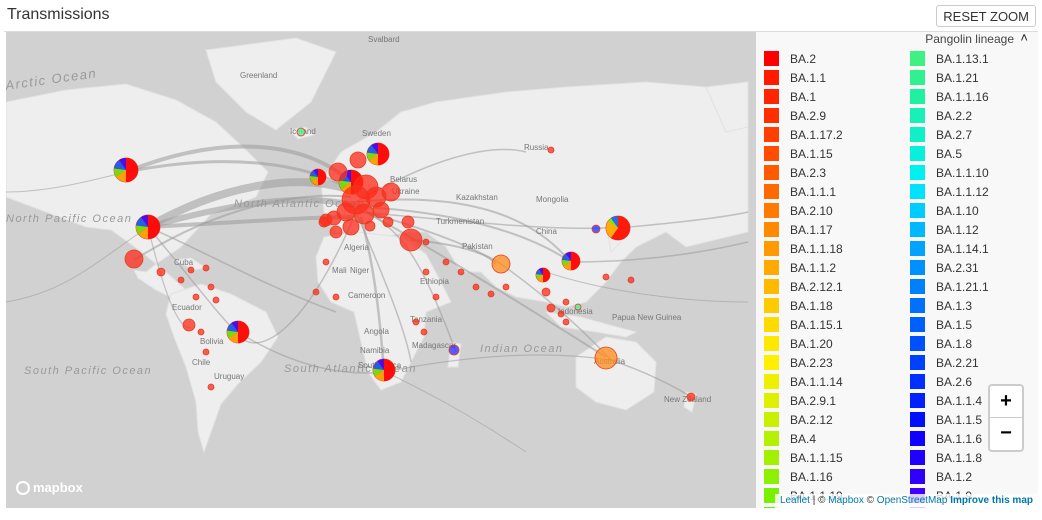 The image size is (1042, 520). I want to click on legend-item: BA.2.3, so click(803, 172).